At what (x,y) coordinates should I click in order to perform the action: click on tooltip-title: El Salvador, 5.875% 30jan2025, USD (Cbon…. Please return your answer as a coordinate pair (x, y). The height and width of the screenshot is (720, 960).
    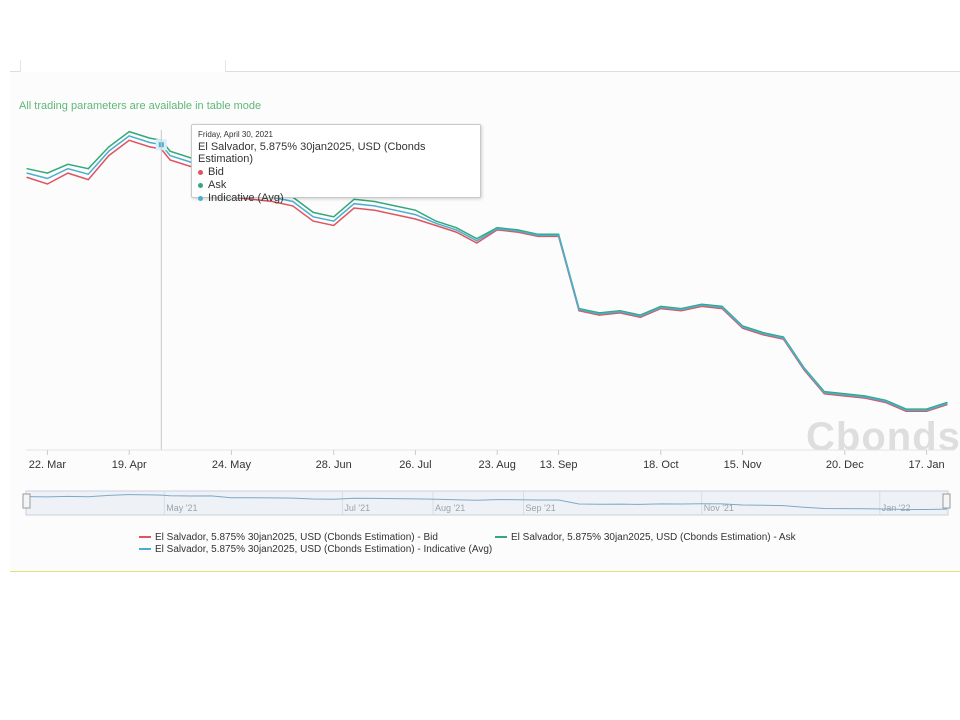
    Looking at the image, I should click on (312, 153).